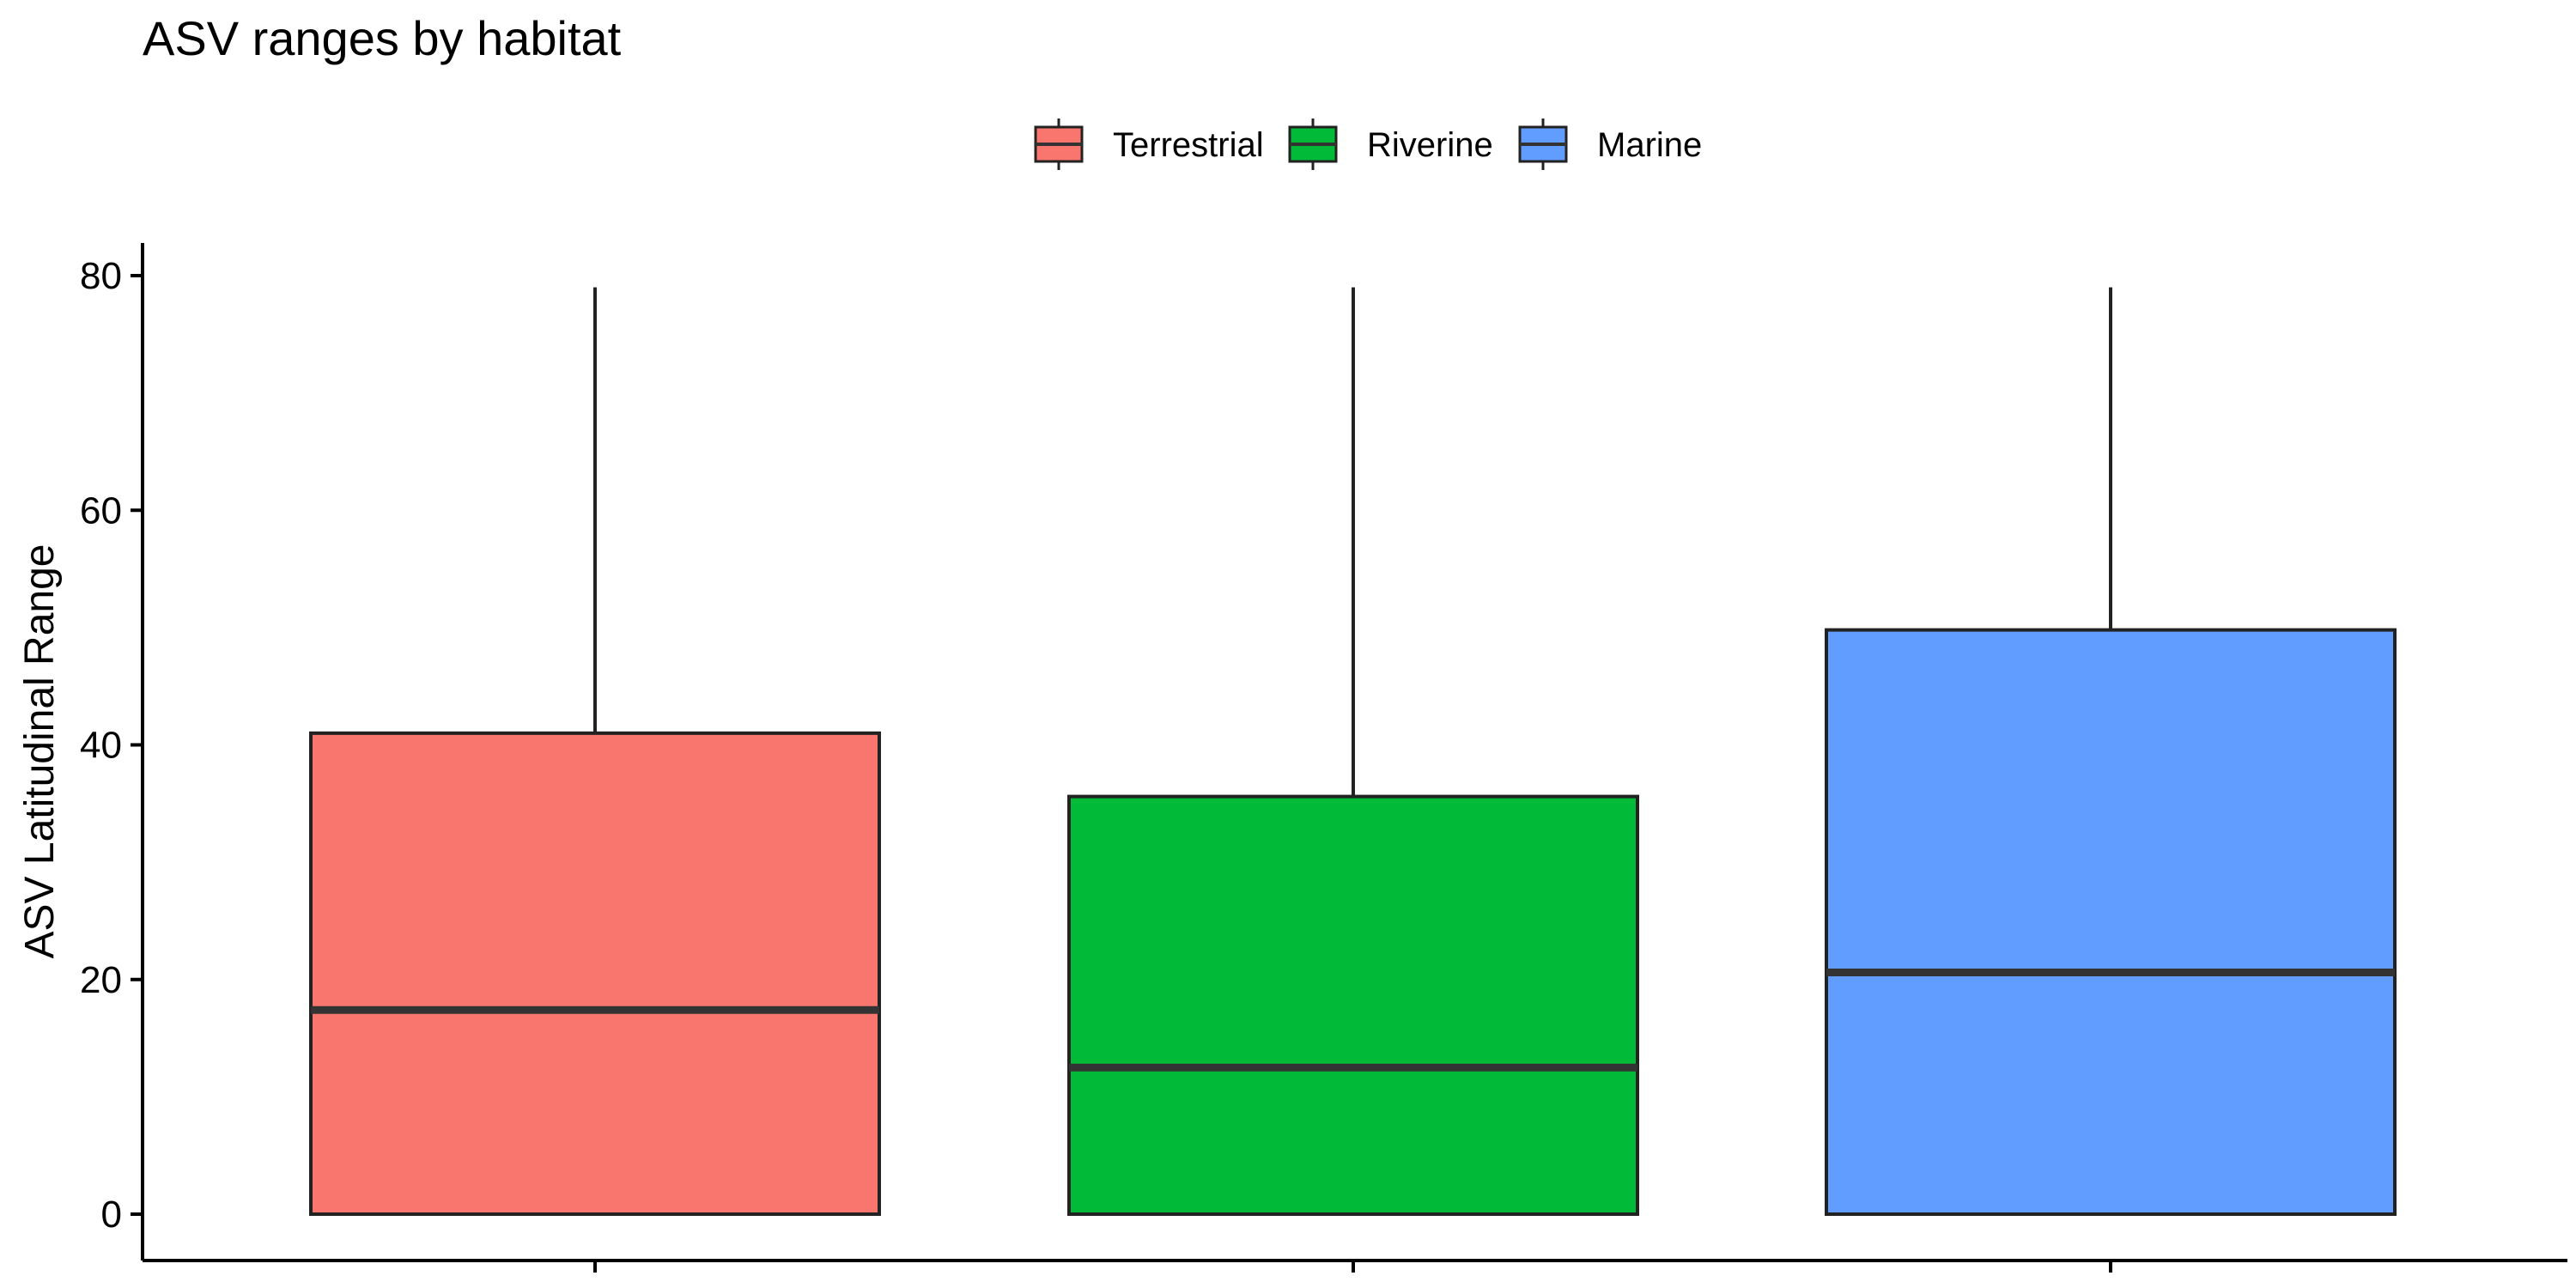 This screenshot has height=1288, width=2576. Describe the element at coordinates (112, 1215) in the screenshot. I see `y-tick-label: 0` at that location.